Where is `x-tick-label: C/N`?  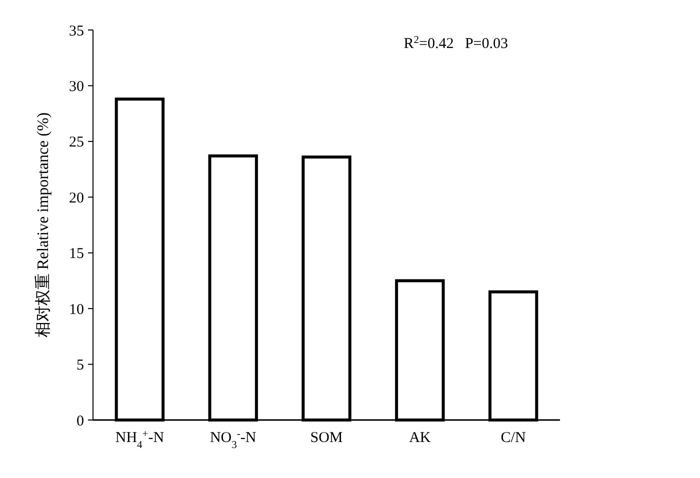
x-tick-label: C/N is located at coordinates (513, 438).